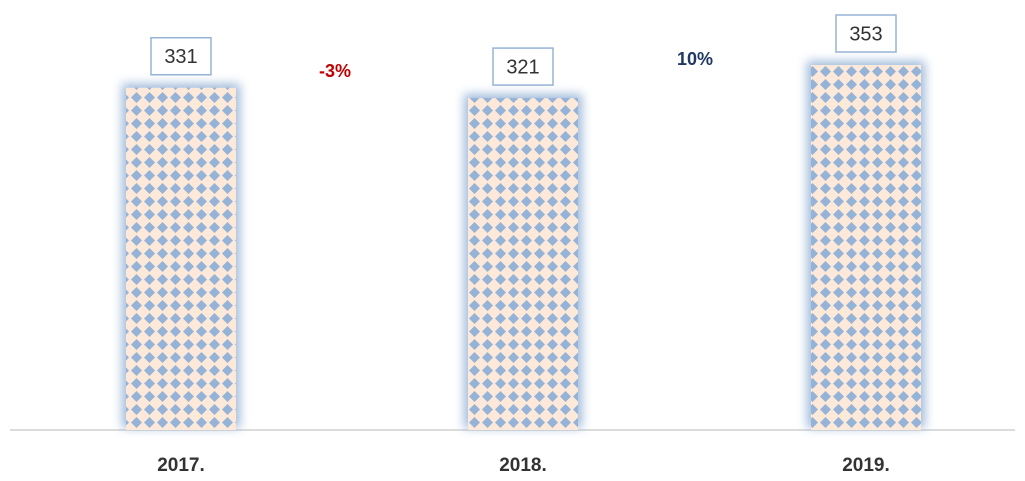  I want to click on x-tick-label: 2017., so click(181, 465).